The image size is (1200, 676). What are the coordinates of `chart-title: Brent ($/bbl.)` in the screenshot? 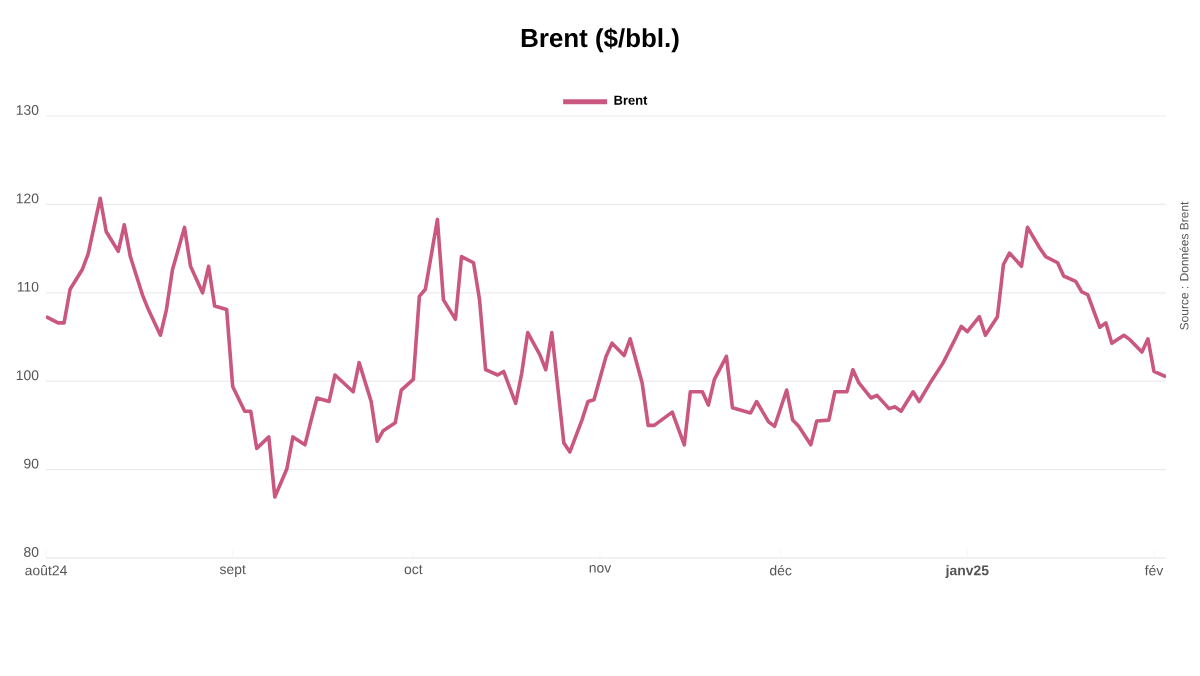 It's located at (600, 40).